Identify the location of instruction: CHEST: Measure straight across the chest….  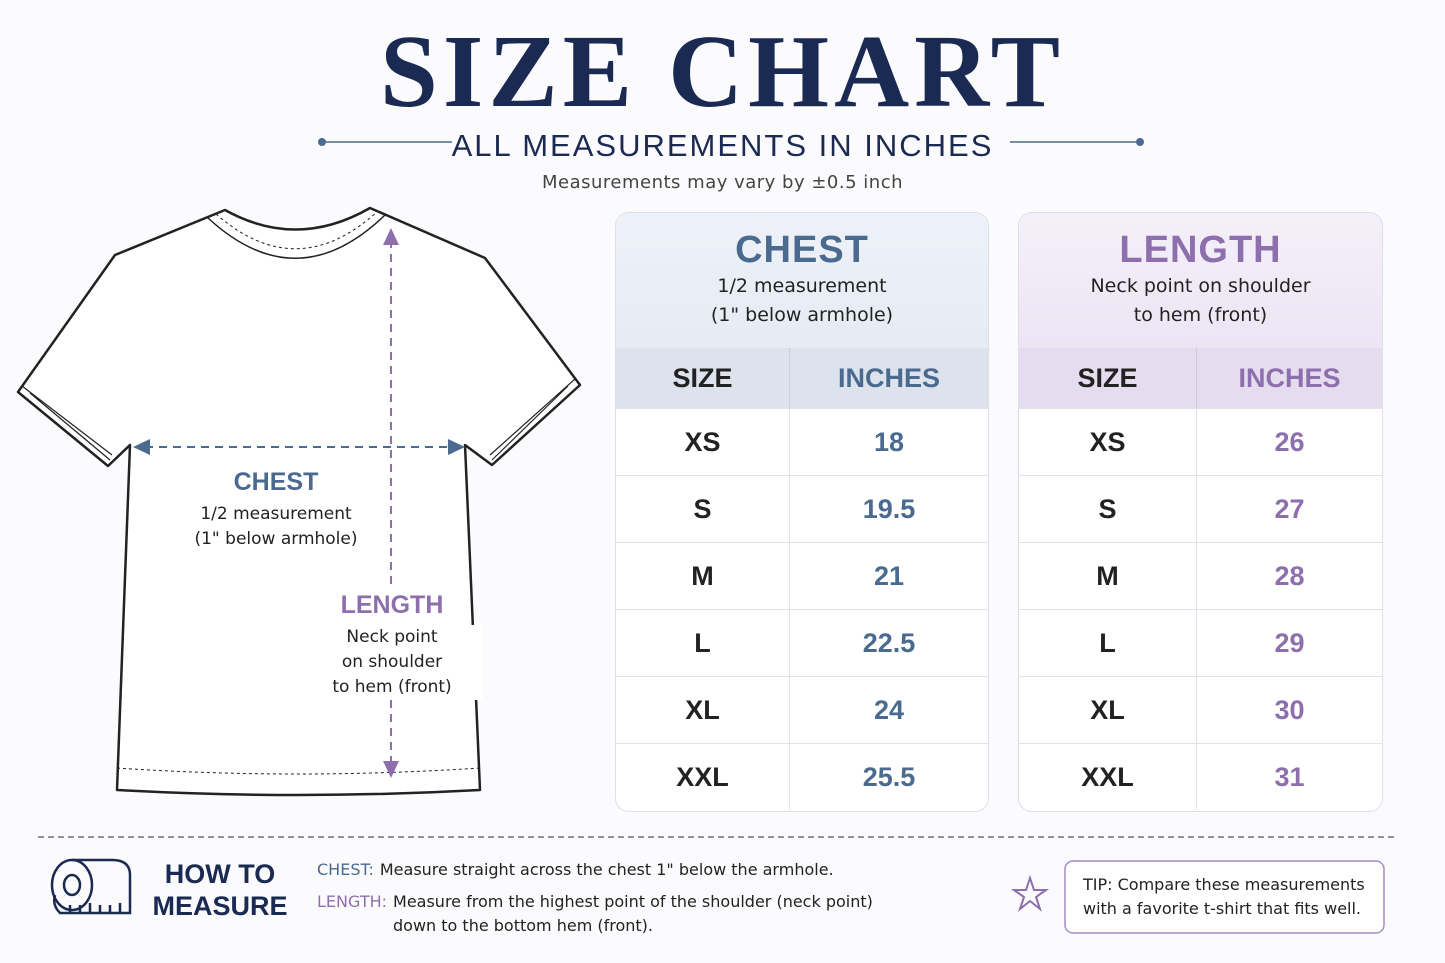
(637, 870).